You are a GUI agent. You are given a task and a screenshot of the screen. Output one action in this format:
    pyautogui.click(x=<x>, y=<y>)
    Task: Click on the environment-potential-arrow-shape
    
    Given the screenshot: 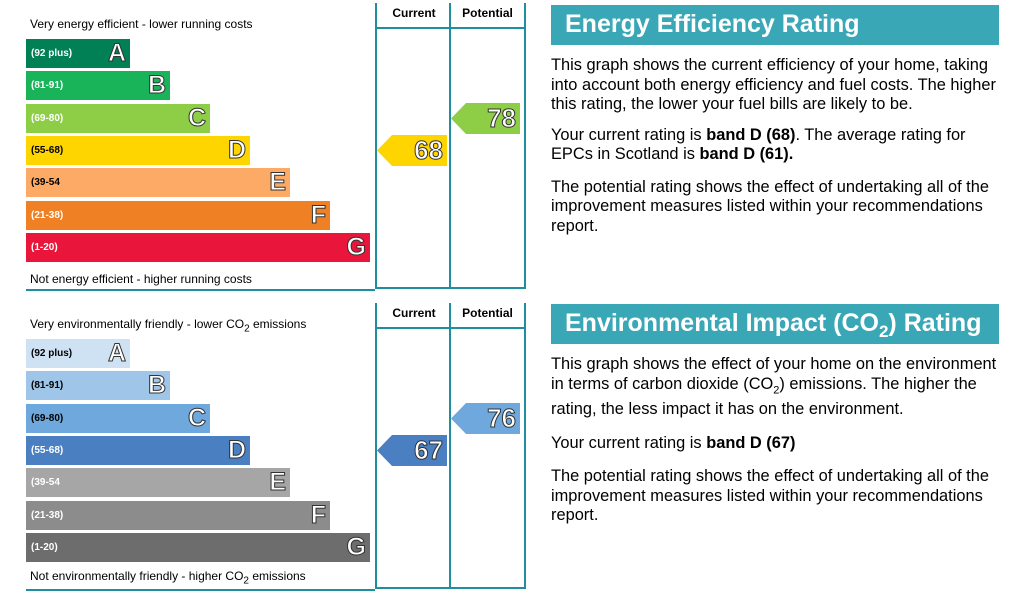 What is the action you would take?
    pyautogui.click(x=485, y=418)
    